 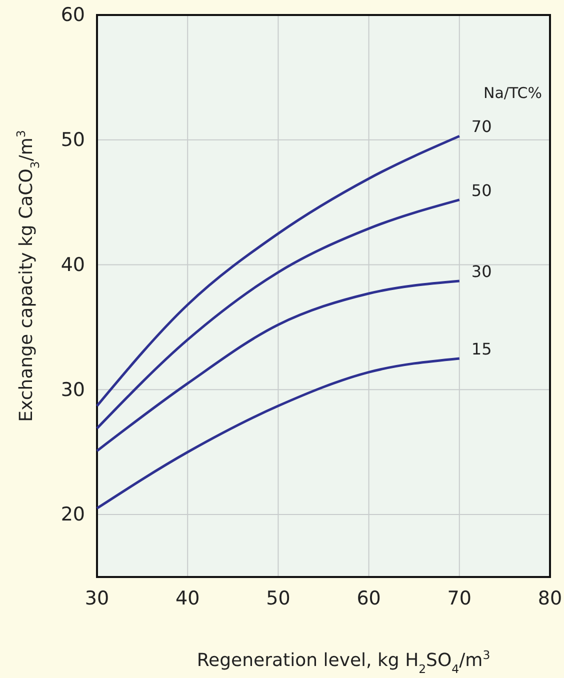 I want to click on y-tick-label: 40, so click(x=72, y=265).